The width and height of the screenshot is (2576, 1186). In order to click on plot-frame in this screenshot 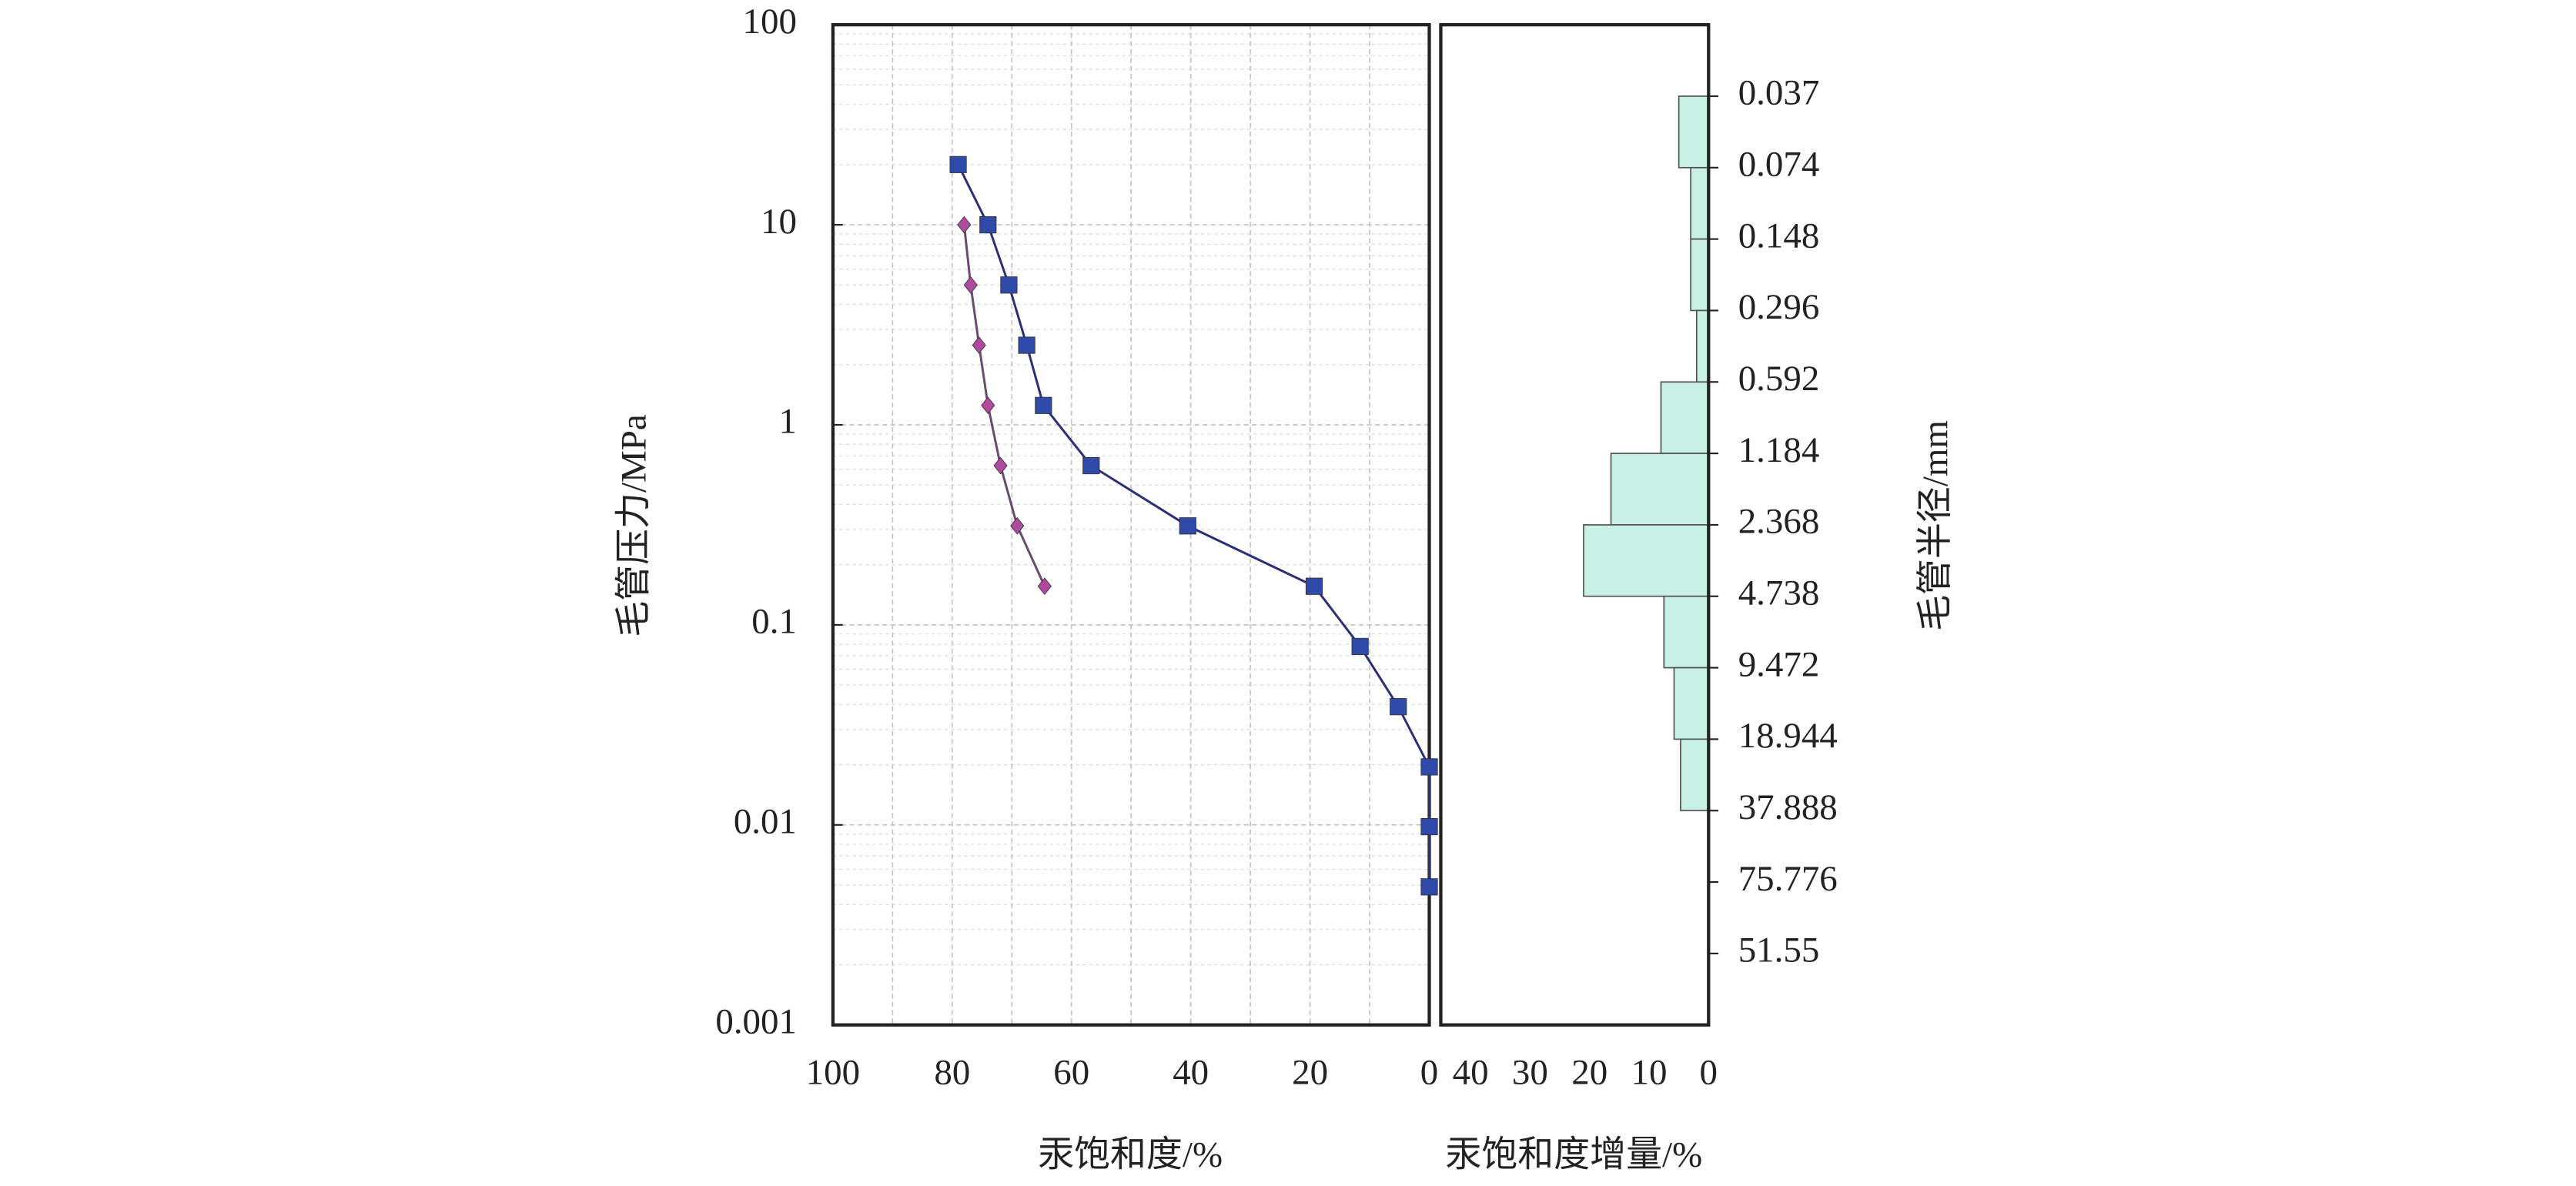, I will do `click(1575, 525)`.